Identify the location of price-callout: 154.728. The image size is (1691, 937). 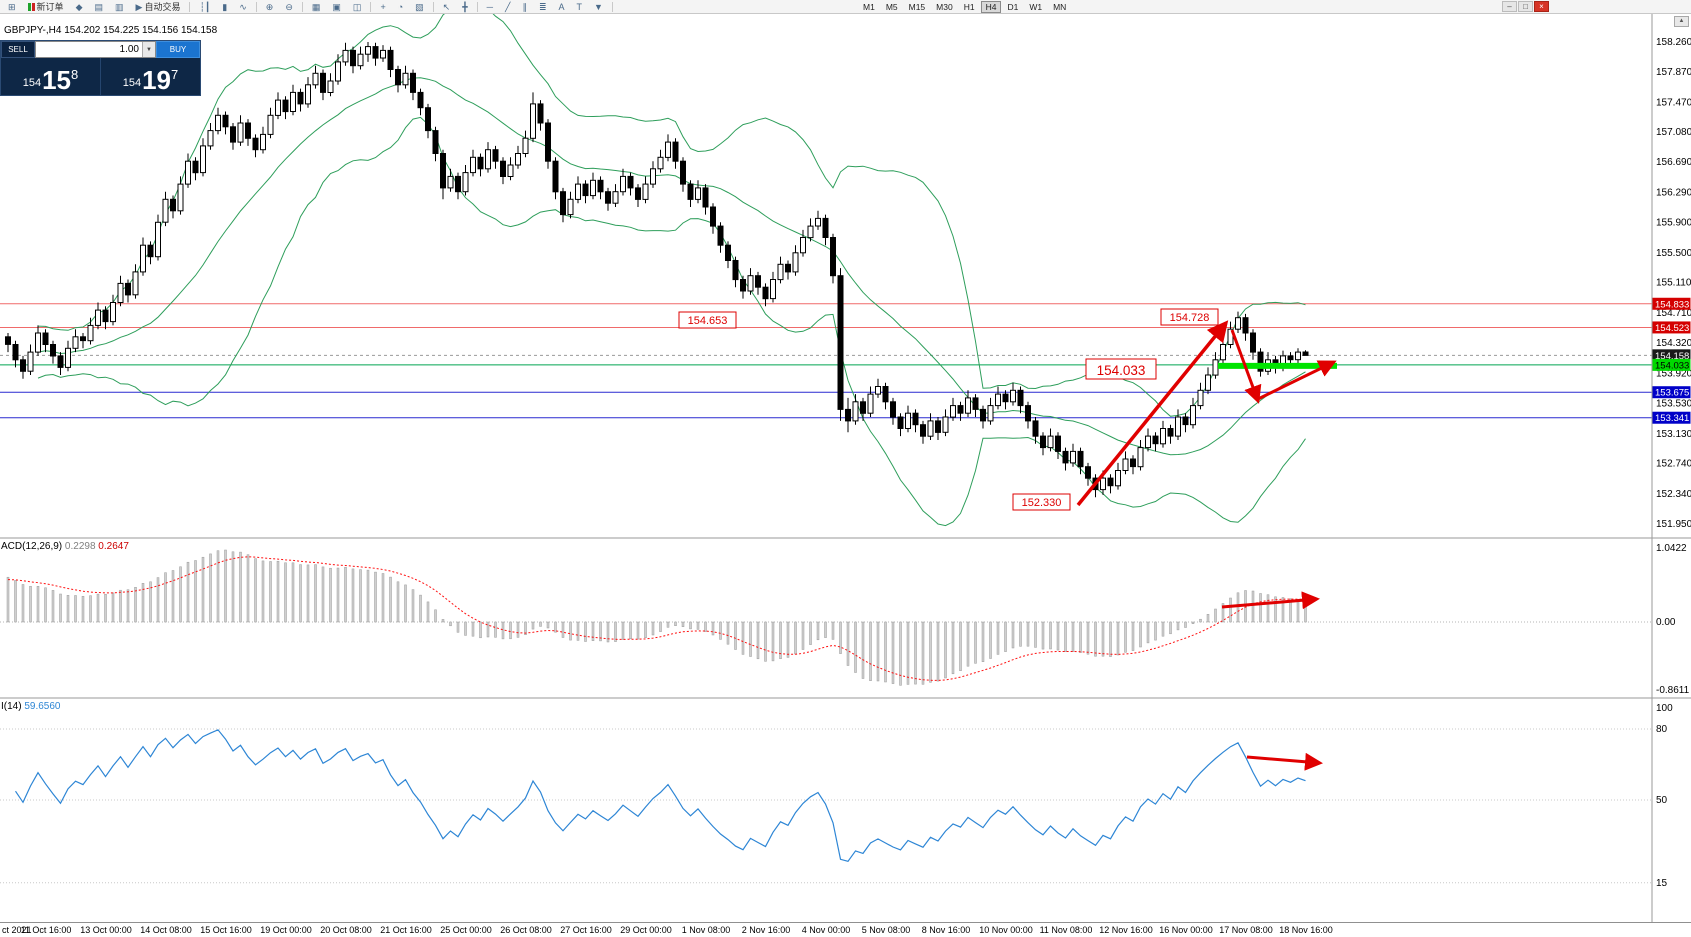
(1189, 317).